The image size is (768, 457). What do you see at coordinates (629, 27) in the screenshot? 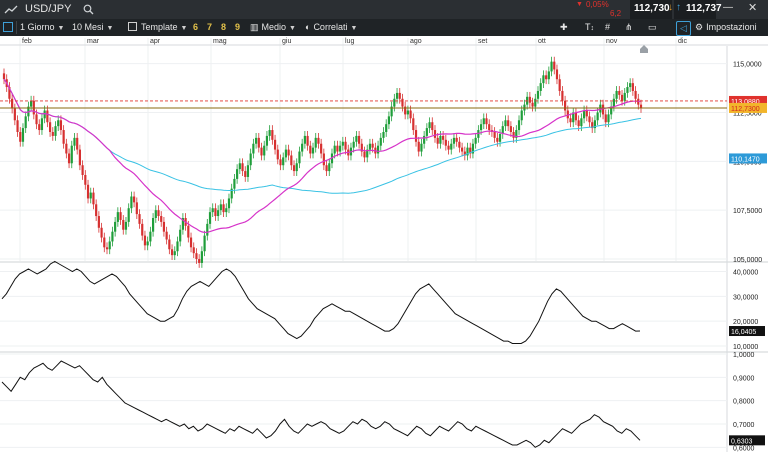
I see `drawing-icon: ⋔` at bounding box center [629, 27].